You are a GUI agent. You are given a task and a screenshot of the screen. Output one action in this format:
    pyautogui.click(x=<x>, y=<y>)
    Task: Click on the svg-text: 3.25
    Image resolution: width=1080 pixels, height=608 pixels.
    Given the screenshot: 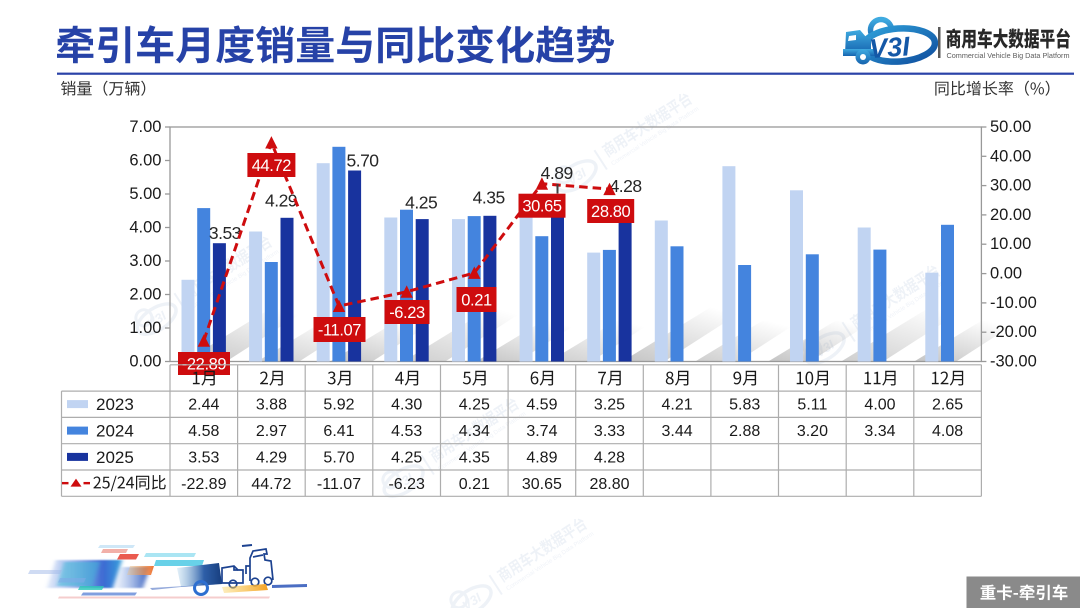 What is the action you would take?
    pyautogui.click(x=609, y=405)
    